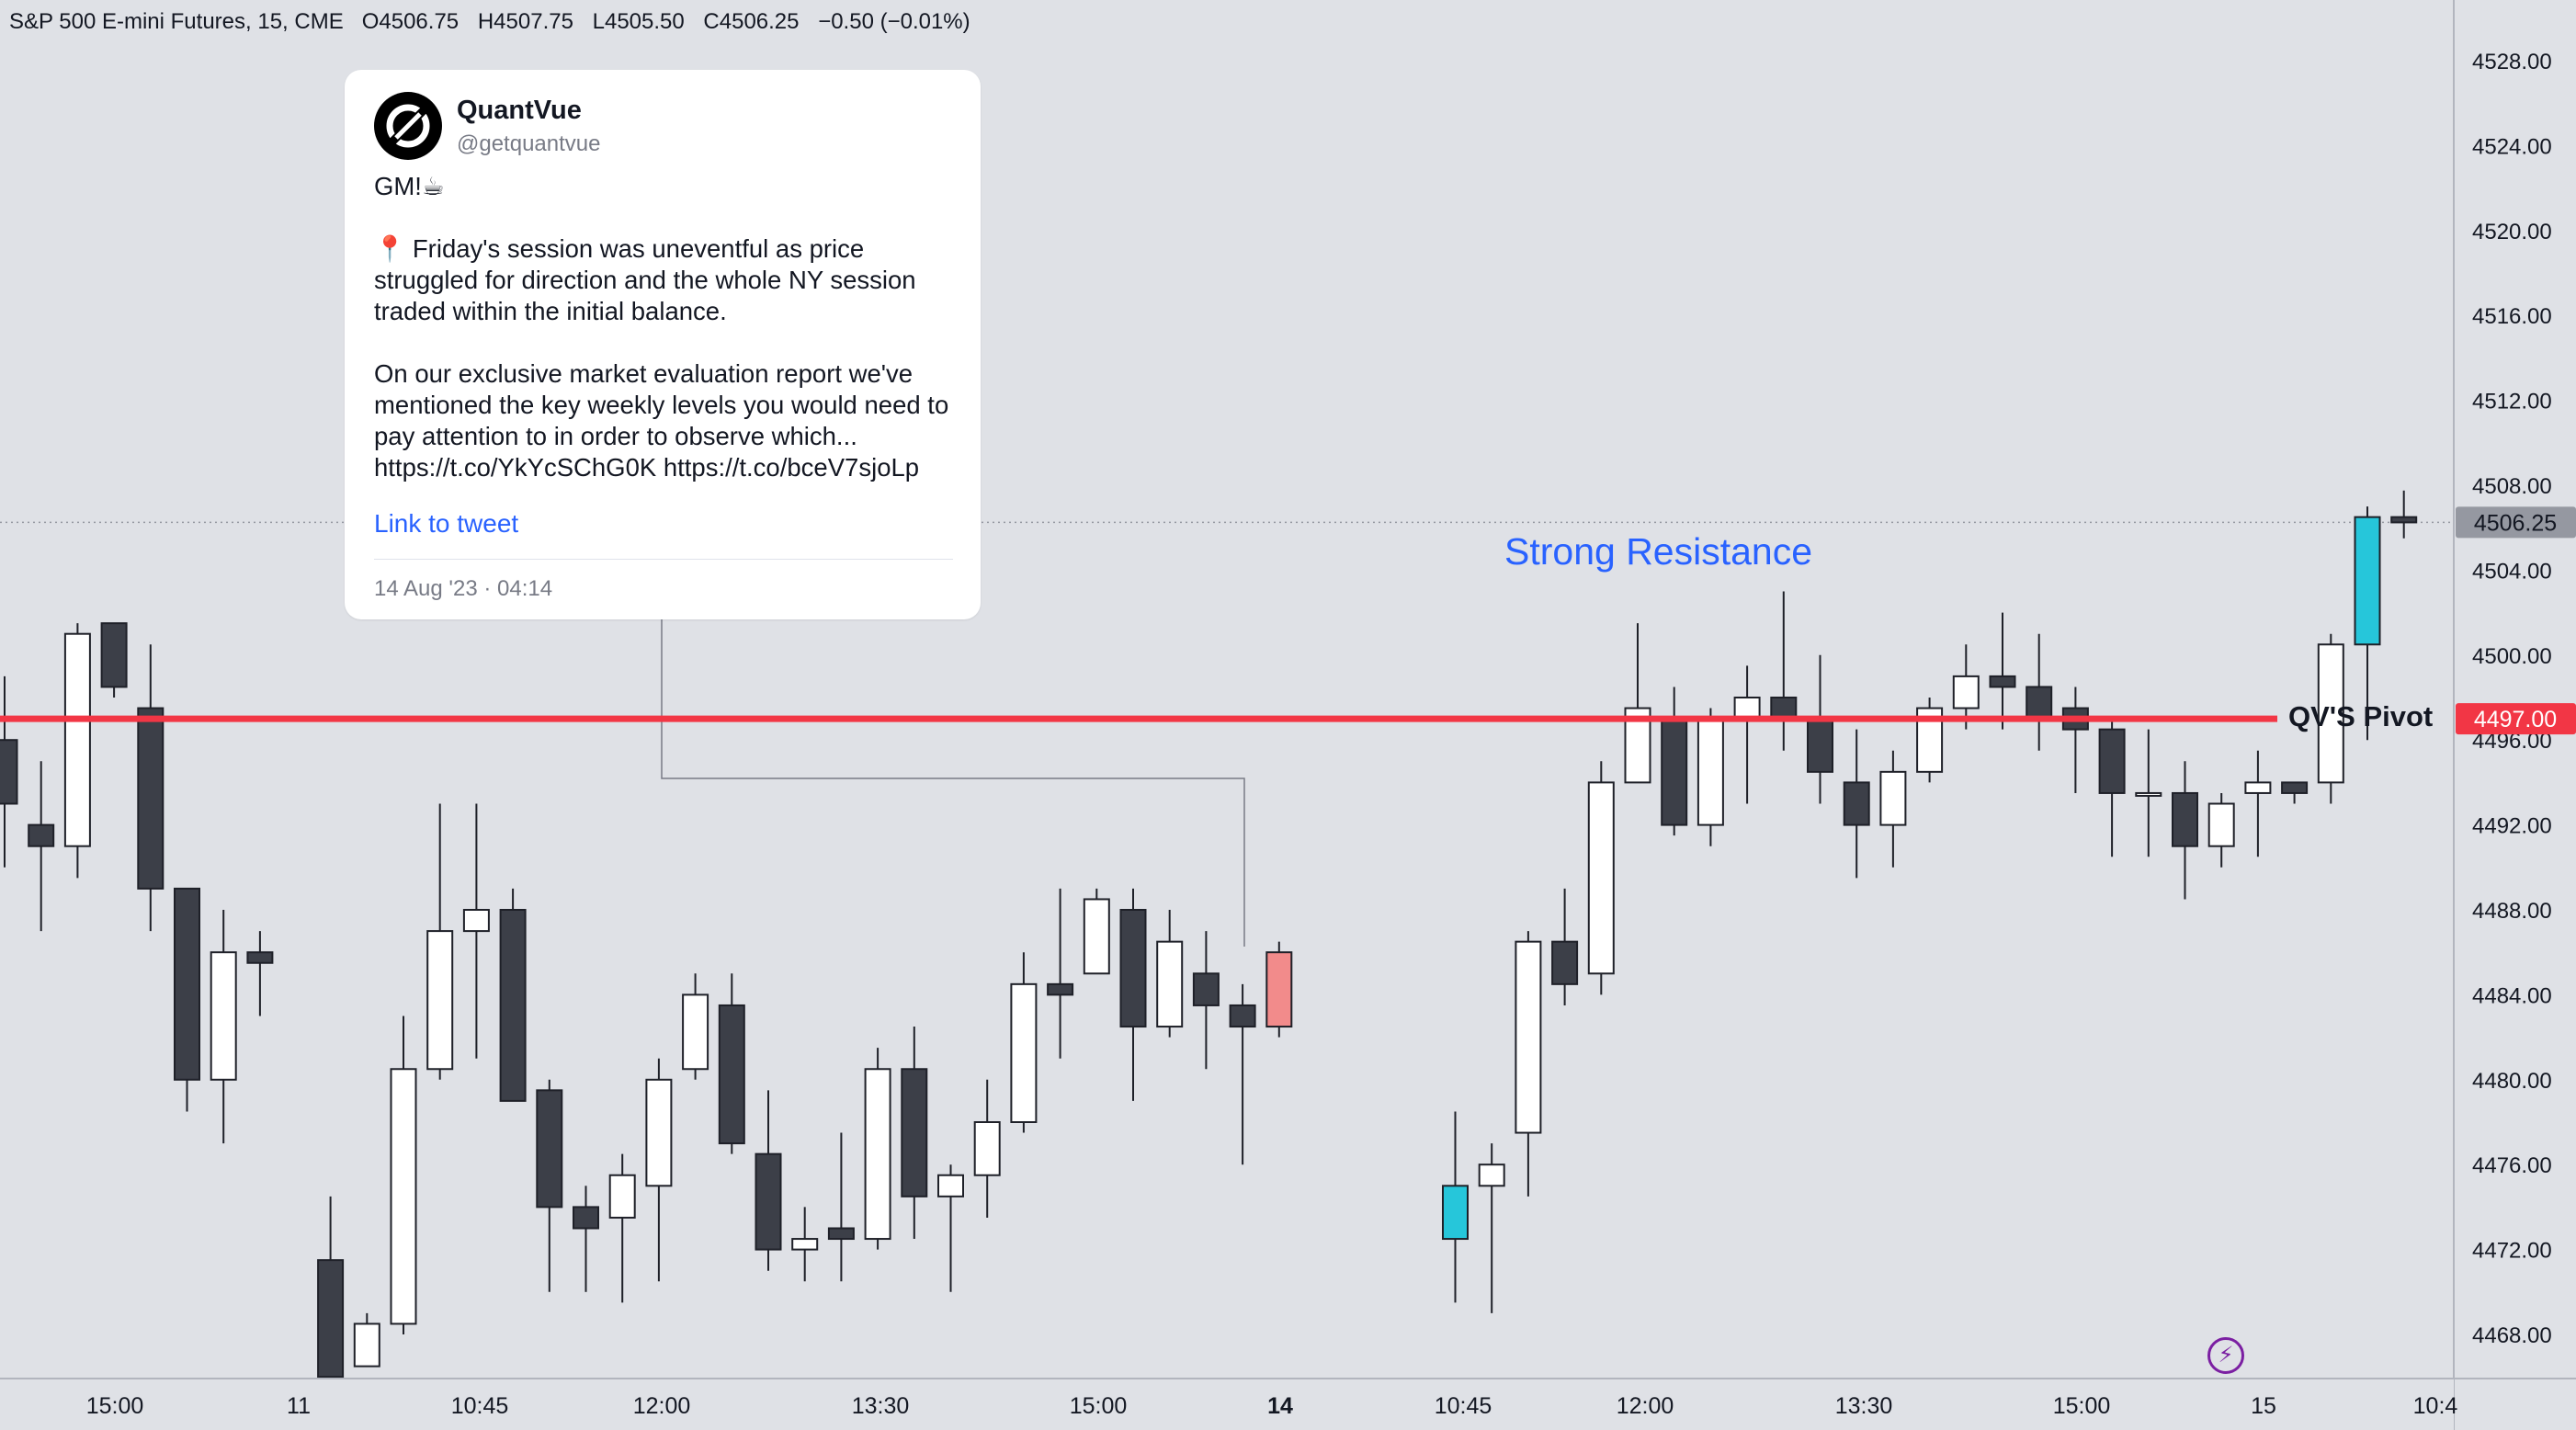 This screenshot has height=1430, width=2576. Describe the element at coordinates (711, 21) in the screenshot. I see `close-label: C` at that location.